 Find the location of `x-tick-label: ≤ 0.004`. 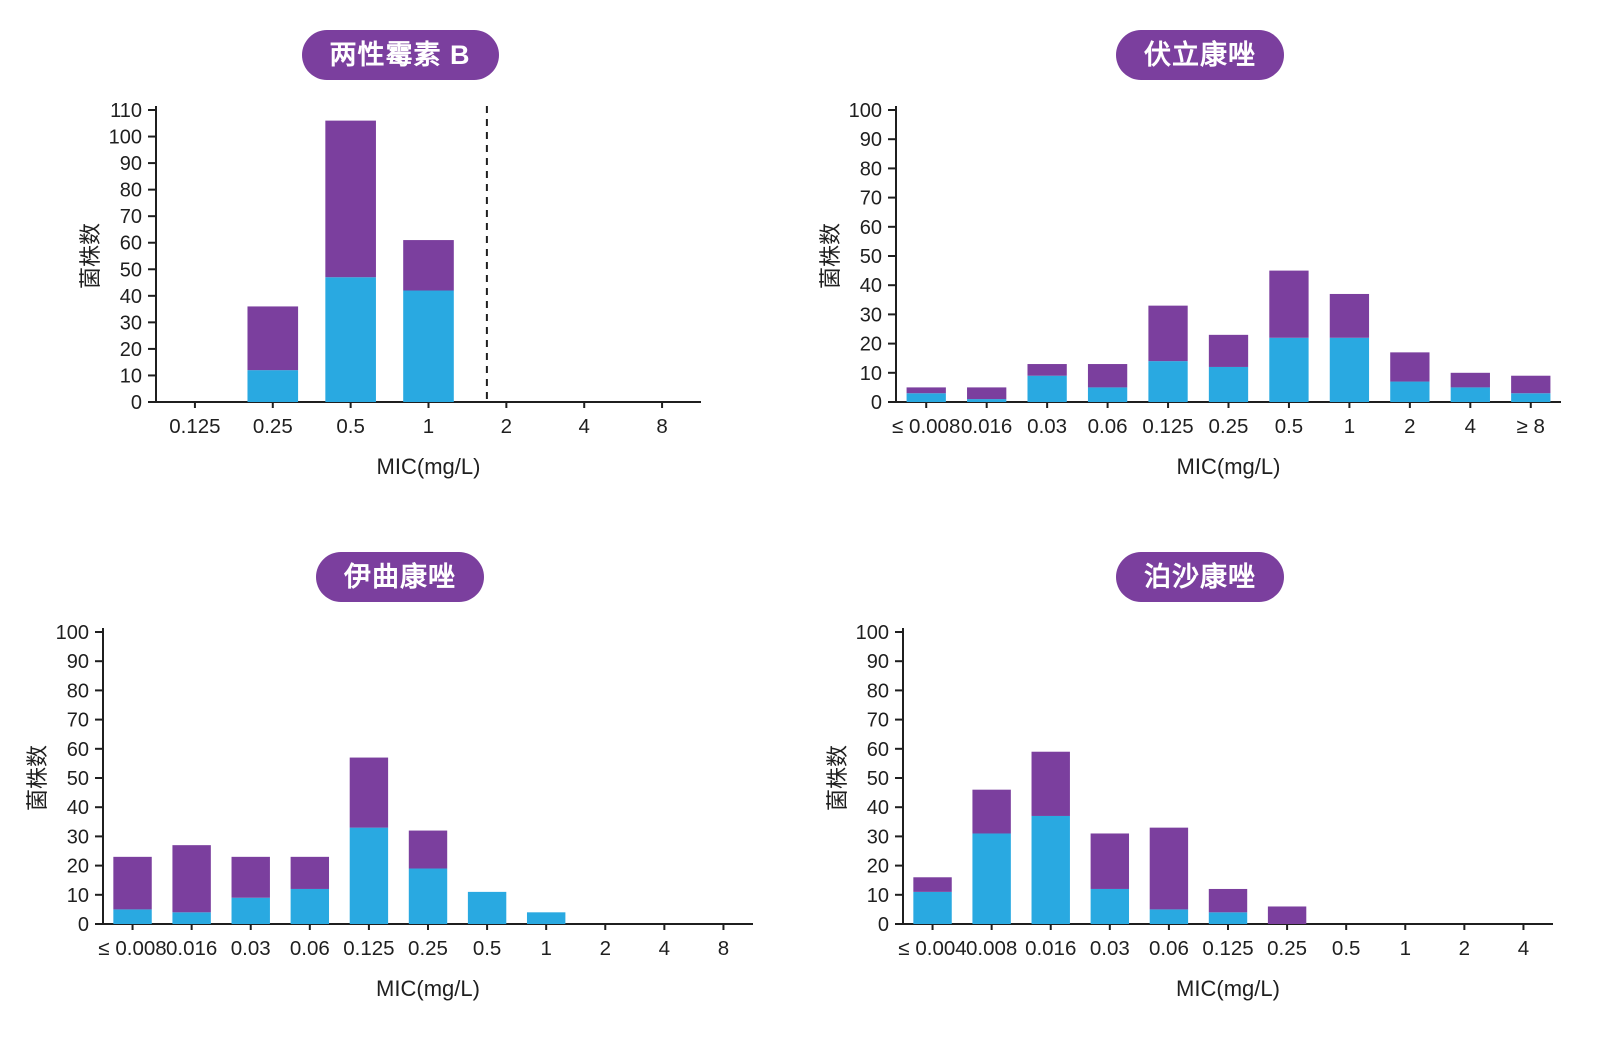

x-tick-label: ≤ 0.004 is located at coordinates (932, 948).